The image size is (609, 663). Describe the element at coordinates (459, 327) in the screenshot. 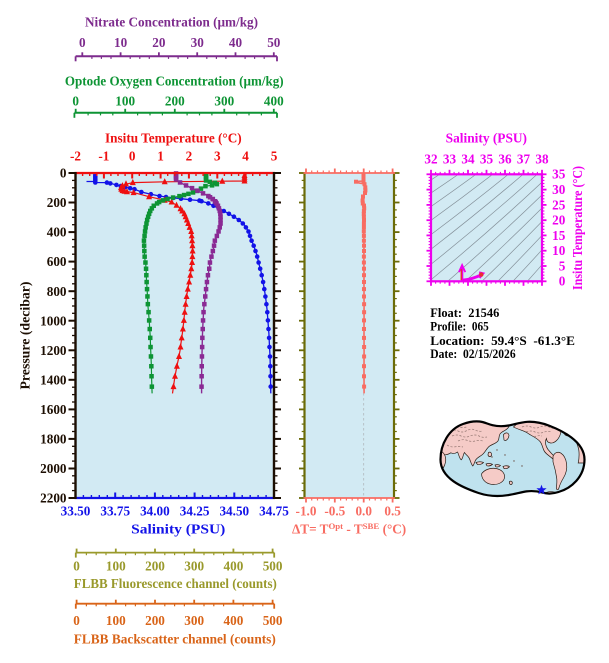

I see `svg-text: Profile: 065` at that location.